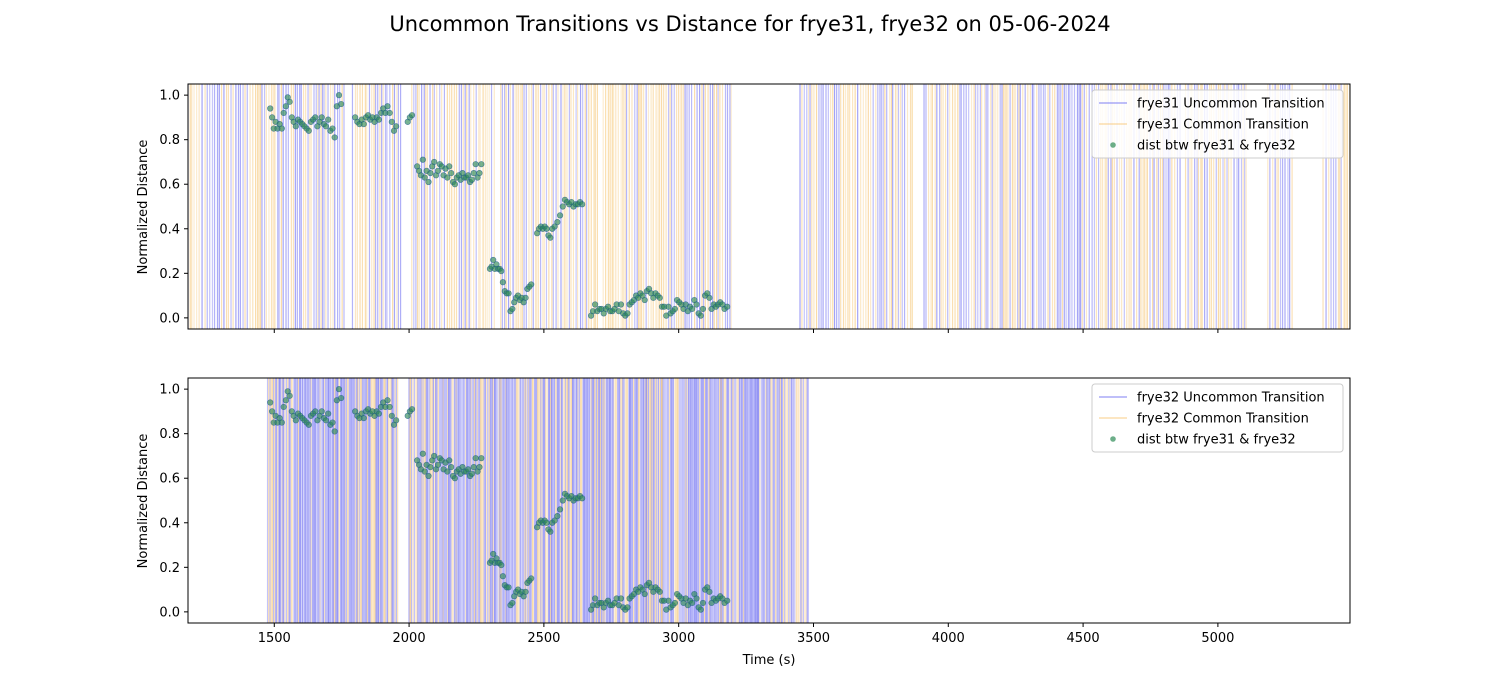  Describe the element at coordinates (1216, 440) in the screenshot. I see `legend-label: dist btw frye31 & frye32` at that location.